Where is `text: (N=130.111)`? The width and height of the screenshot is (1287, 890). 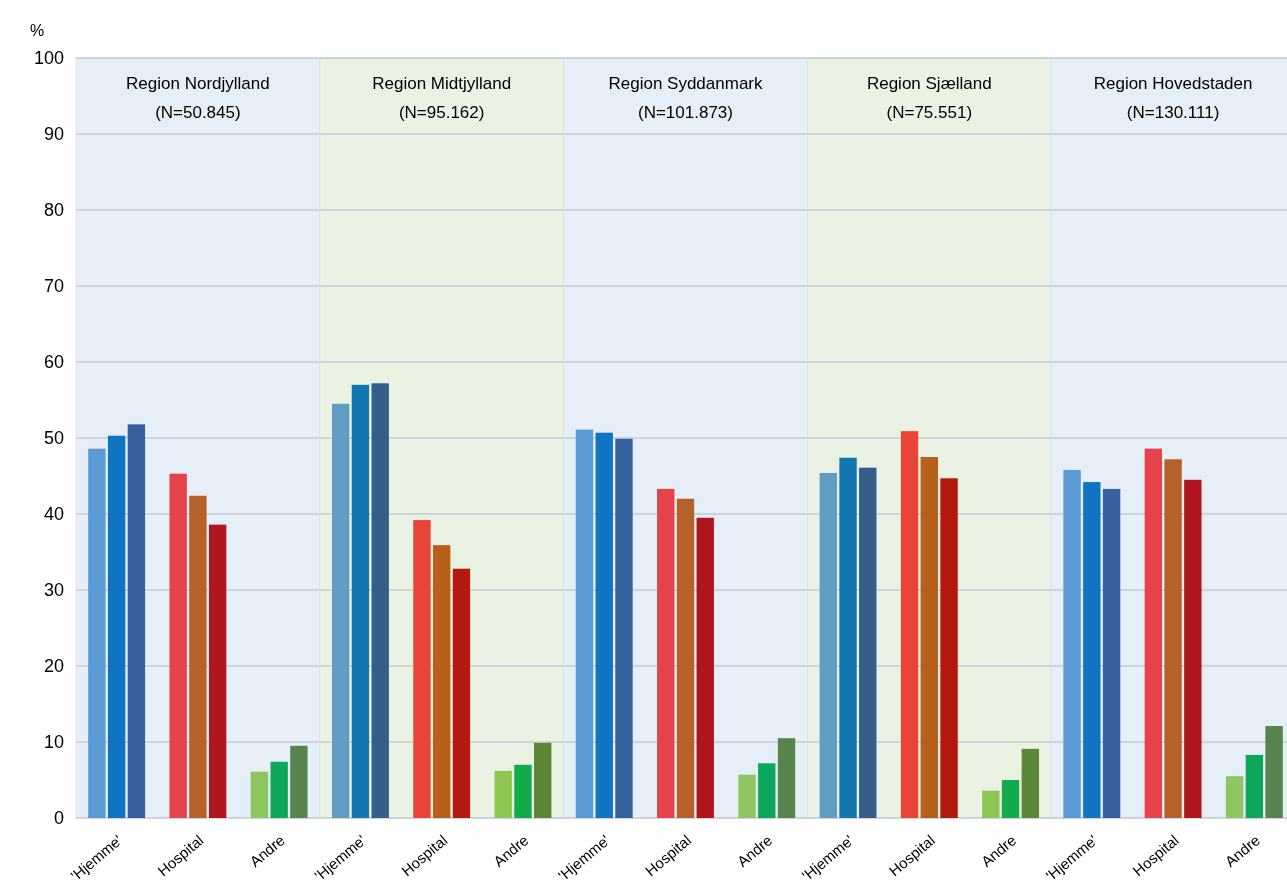 text: (N=130.111) is located at coordinates (1173, 112).